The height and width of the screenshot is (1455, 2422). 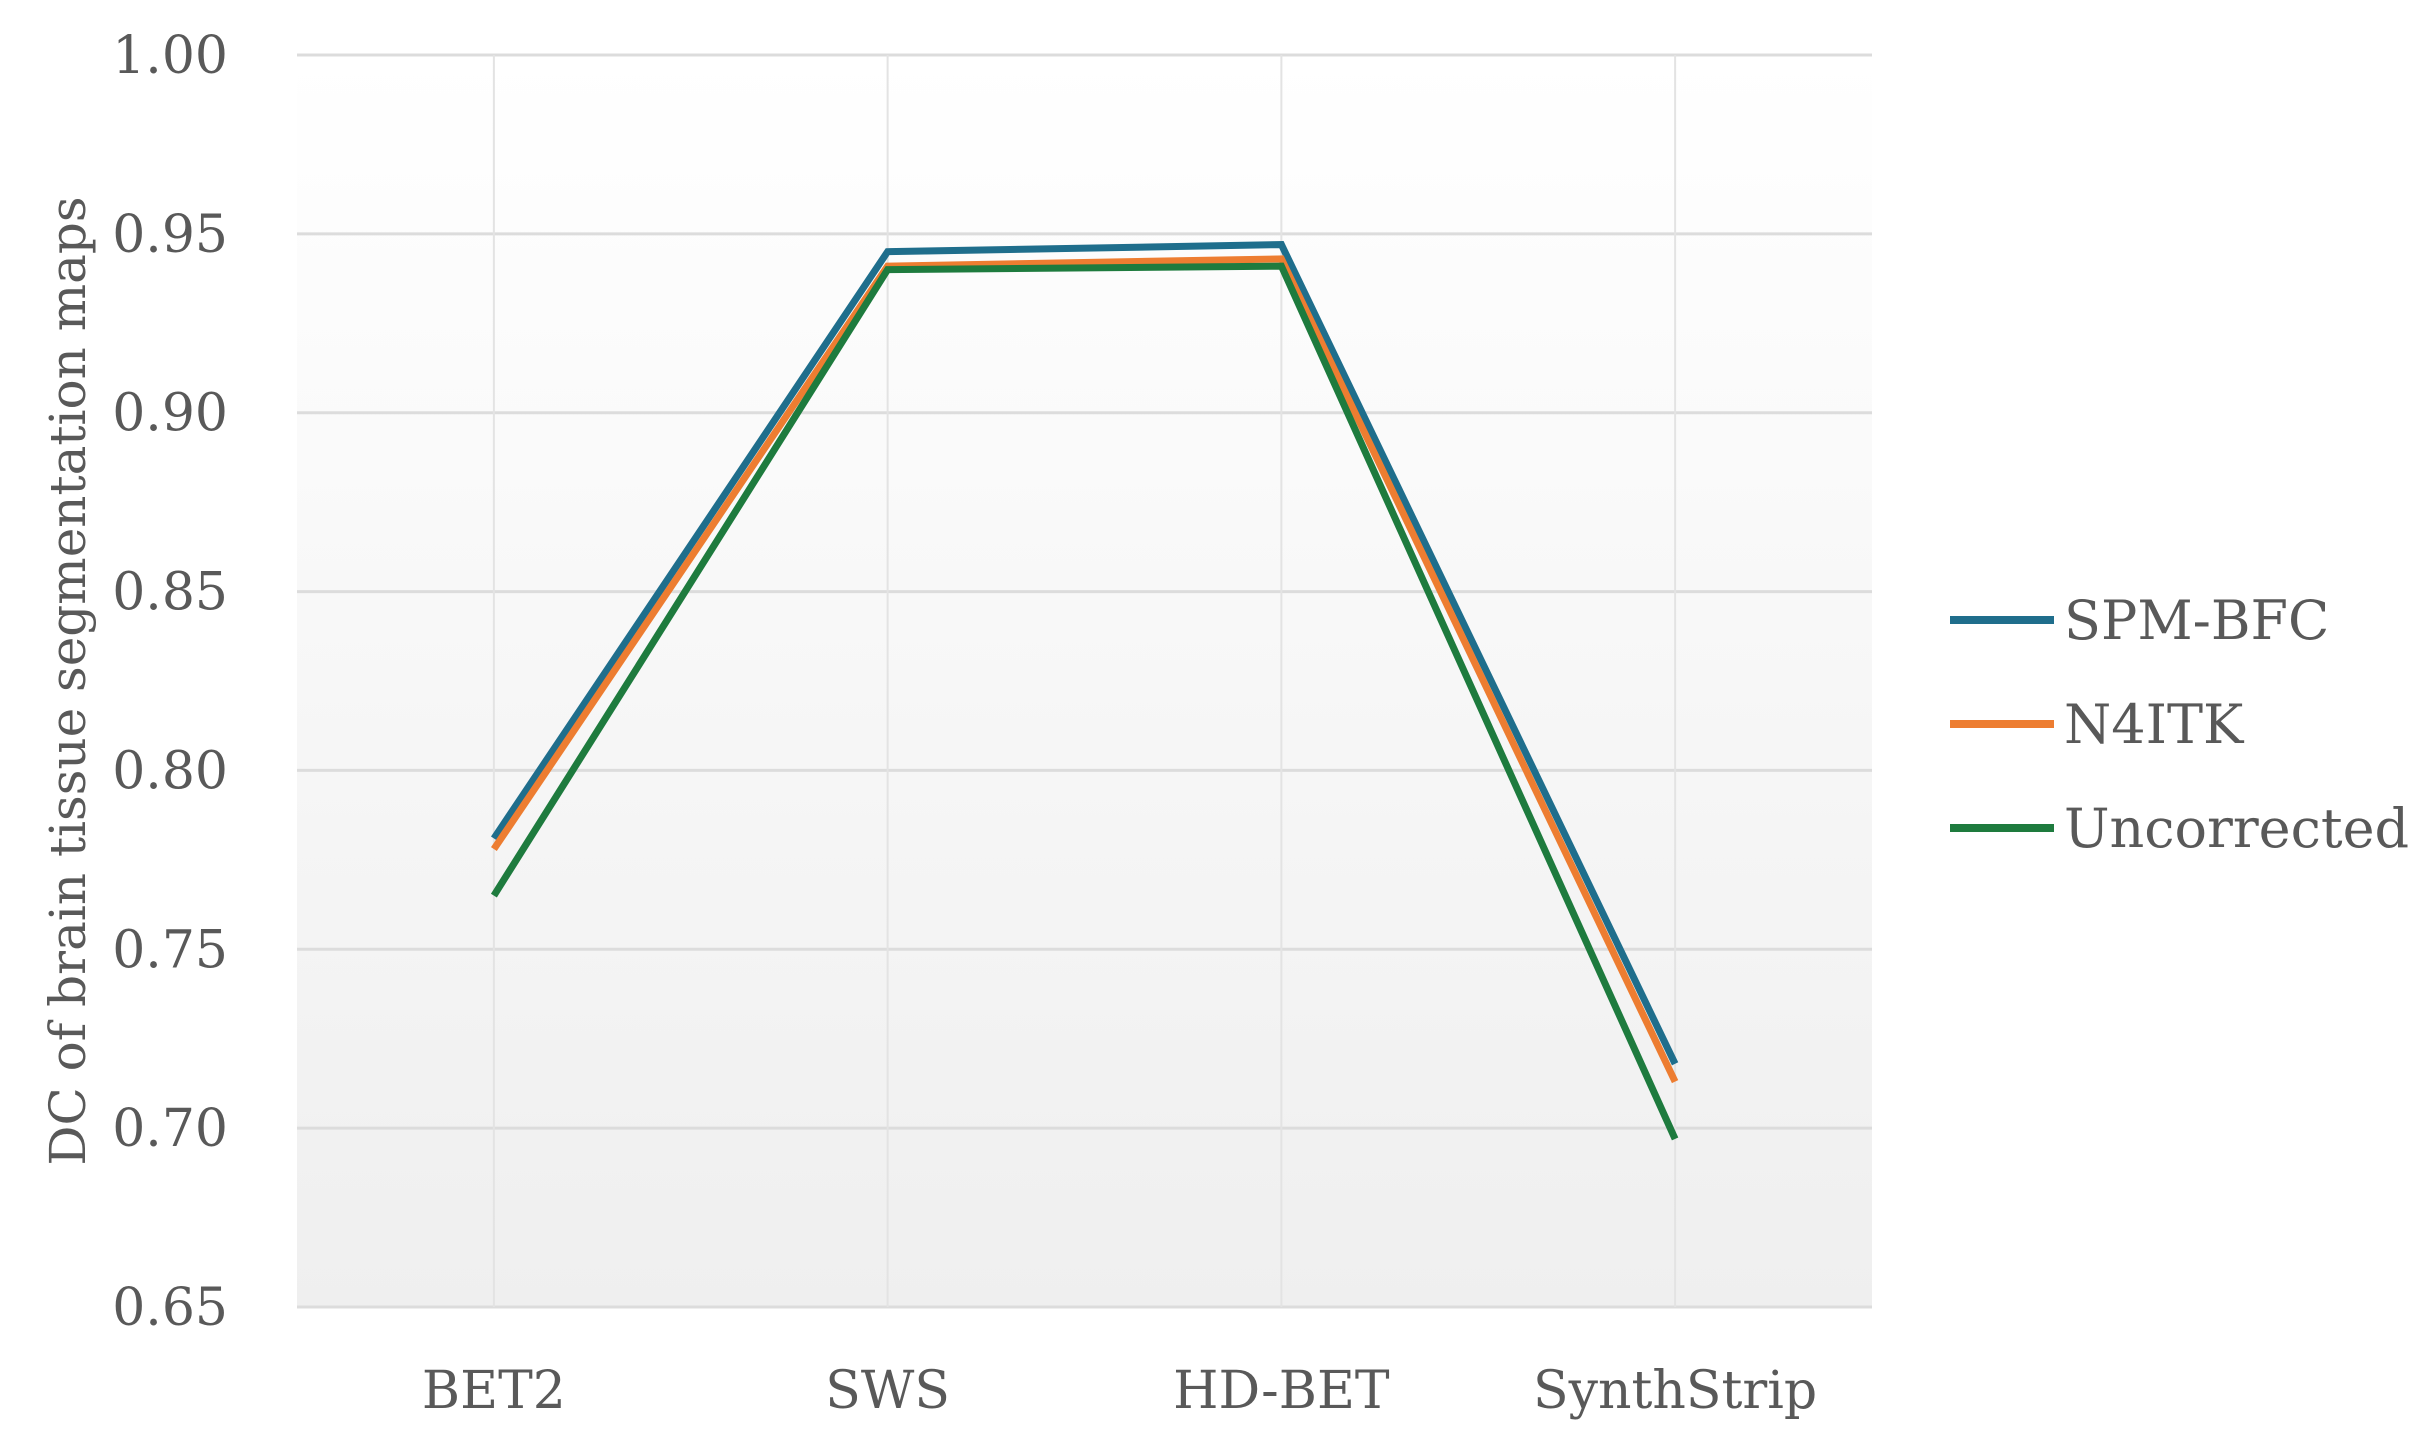 I want to click on legend-label: SPM-BFC, so click(x=2196, y=620).